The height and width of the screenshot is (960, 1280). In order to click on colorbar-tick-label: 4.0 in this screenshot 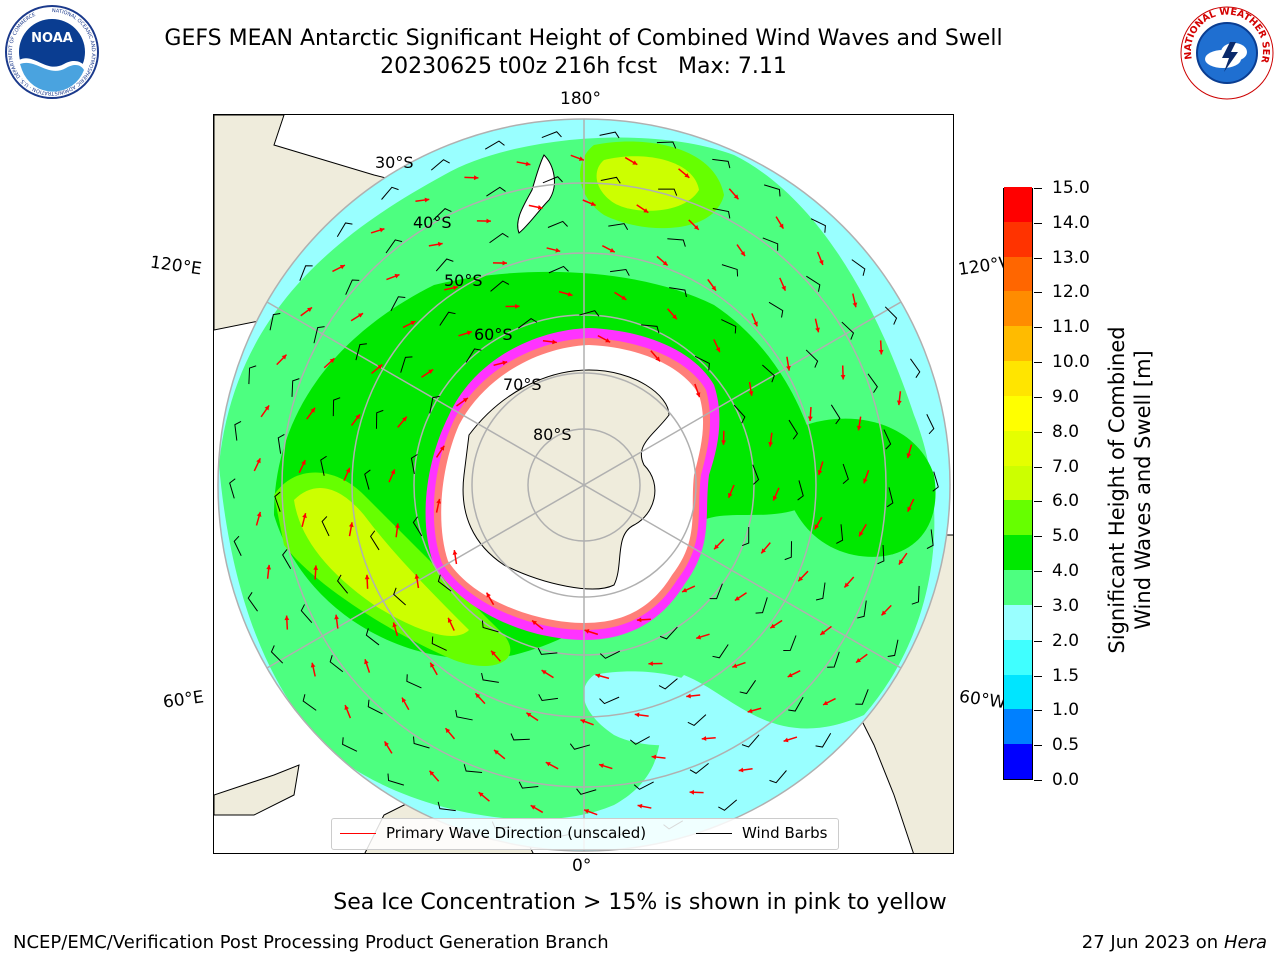, I will do `click(1066, 571)`.